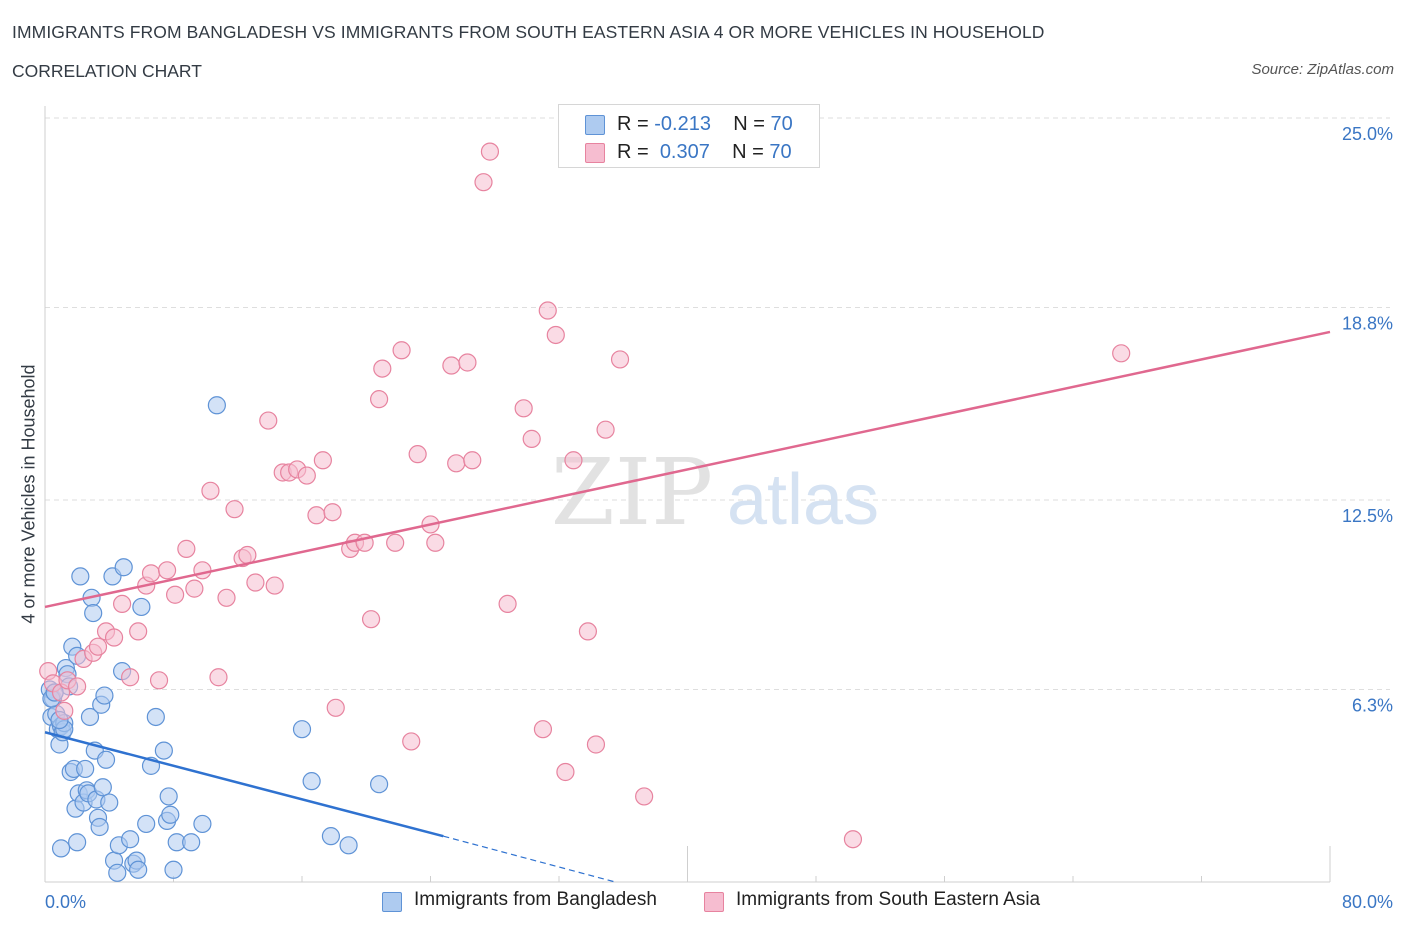  Describe the element at coordinates (595, 125) in the screenshot. I see `legend-swatch-blue` at that location.